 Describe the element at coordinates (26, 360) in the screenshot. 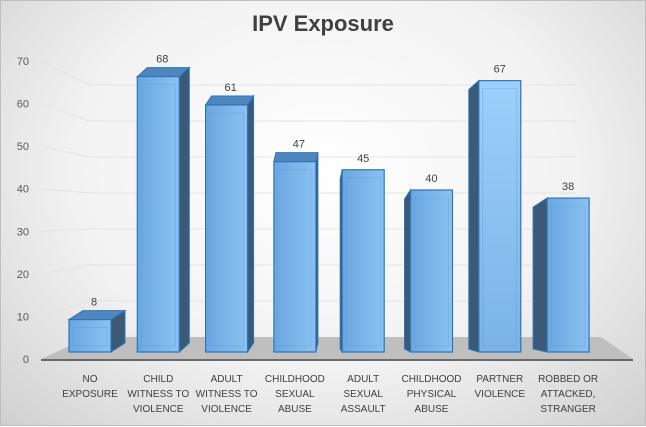

I see `y-tick-label: 0` at that location.